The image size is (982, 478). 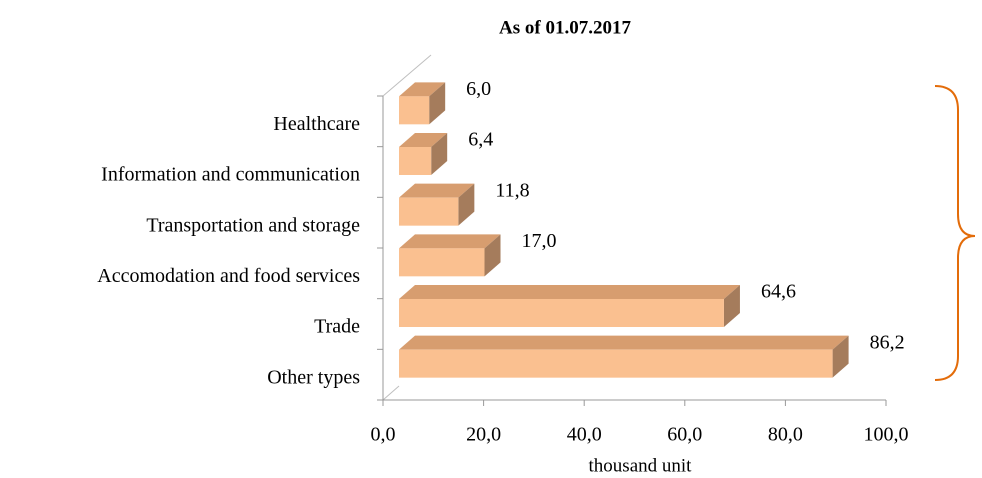 I want to click on wall-edge, so click(x=407, y=75).